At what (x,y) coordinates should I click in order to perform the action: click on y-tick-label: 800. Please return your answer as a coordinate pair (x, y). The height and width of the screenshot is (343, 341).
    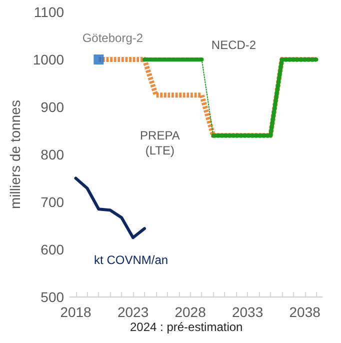
    Looking at the image, I should click on (52, 154).